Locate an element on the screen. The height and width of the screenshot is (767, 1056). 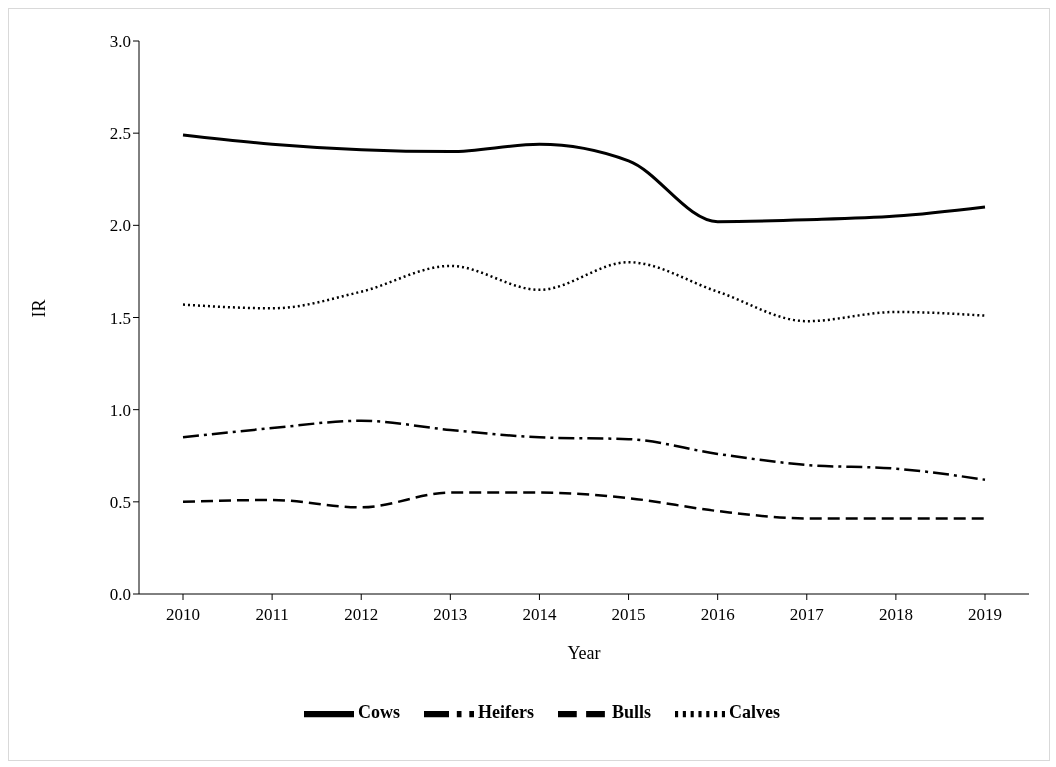
x-tick-label: 2015 is located at coordinates (628, 615).